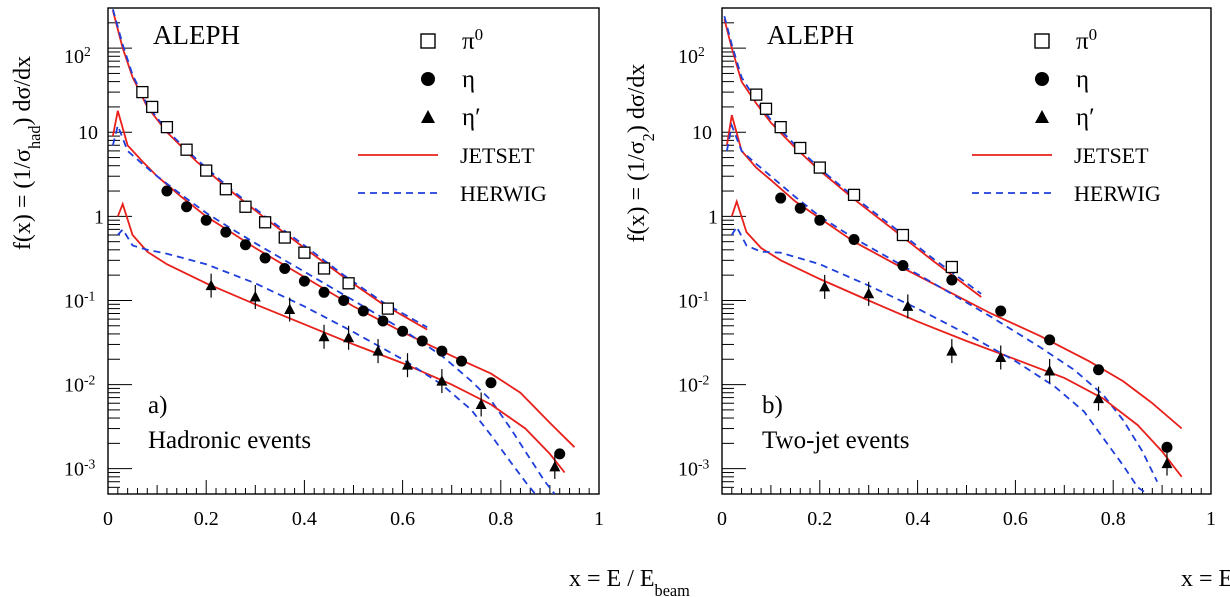 The width and height of the screenshot is (1230, 597). What do you see at coordinates (304, 519) in the screenshot?
I see `x-tick-label: 0.4` at bounding box center [304, 519].